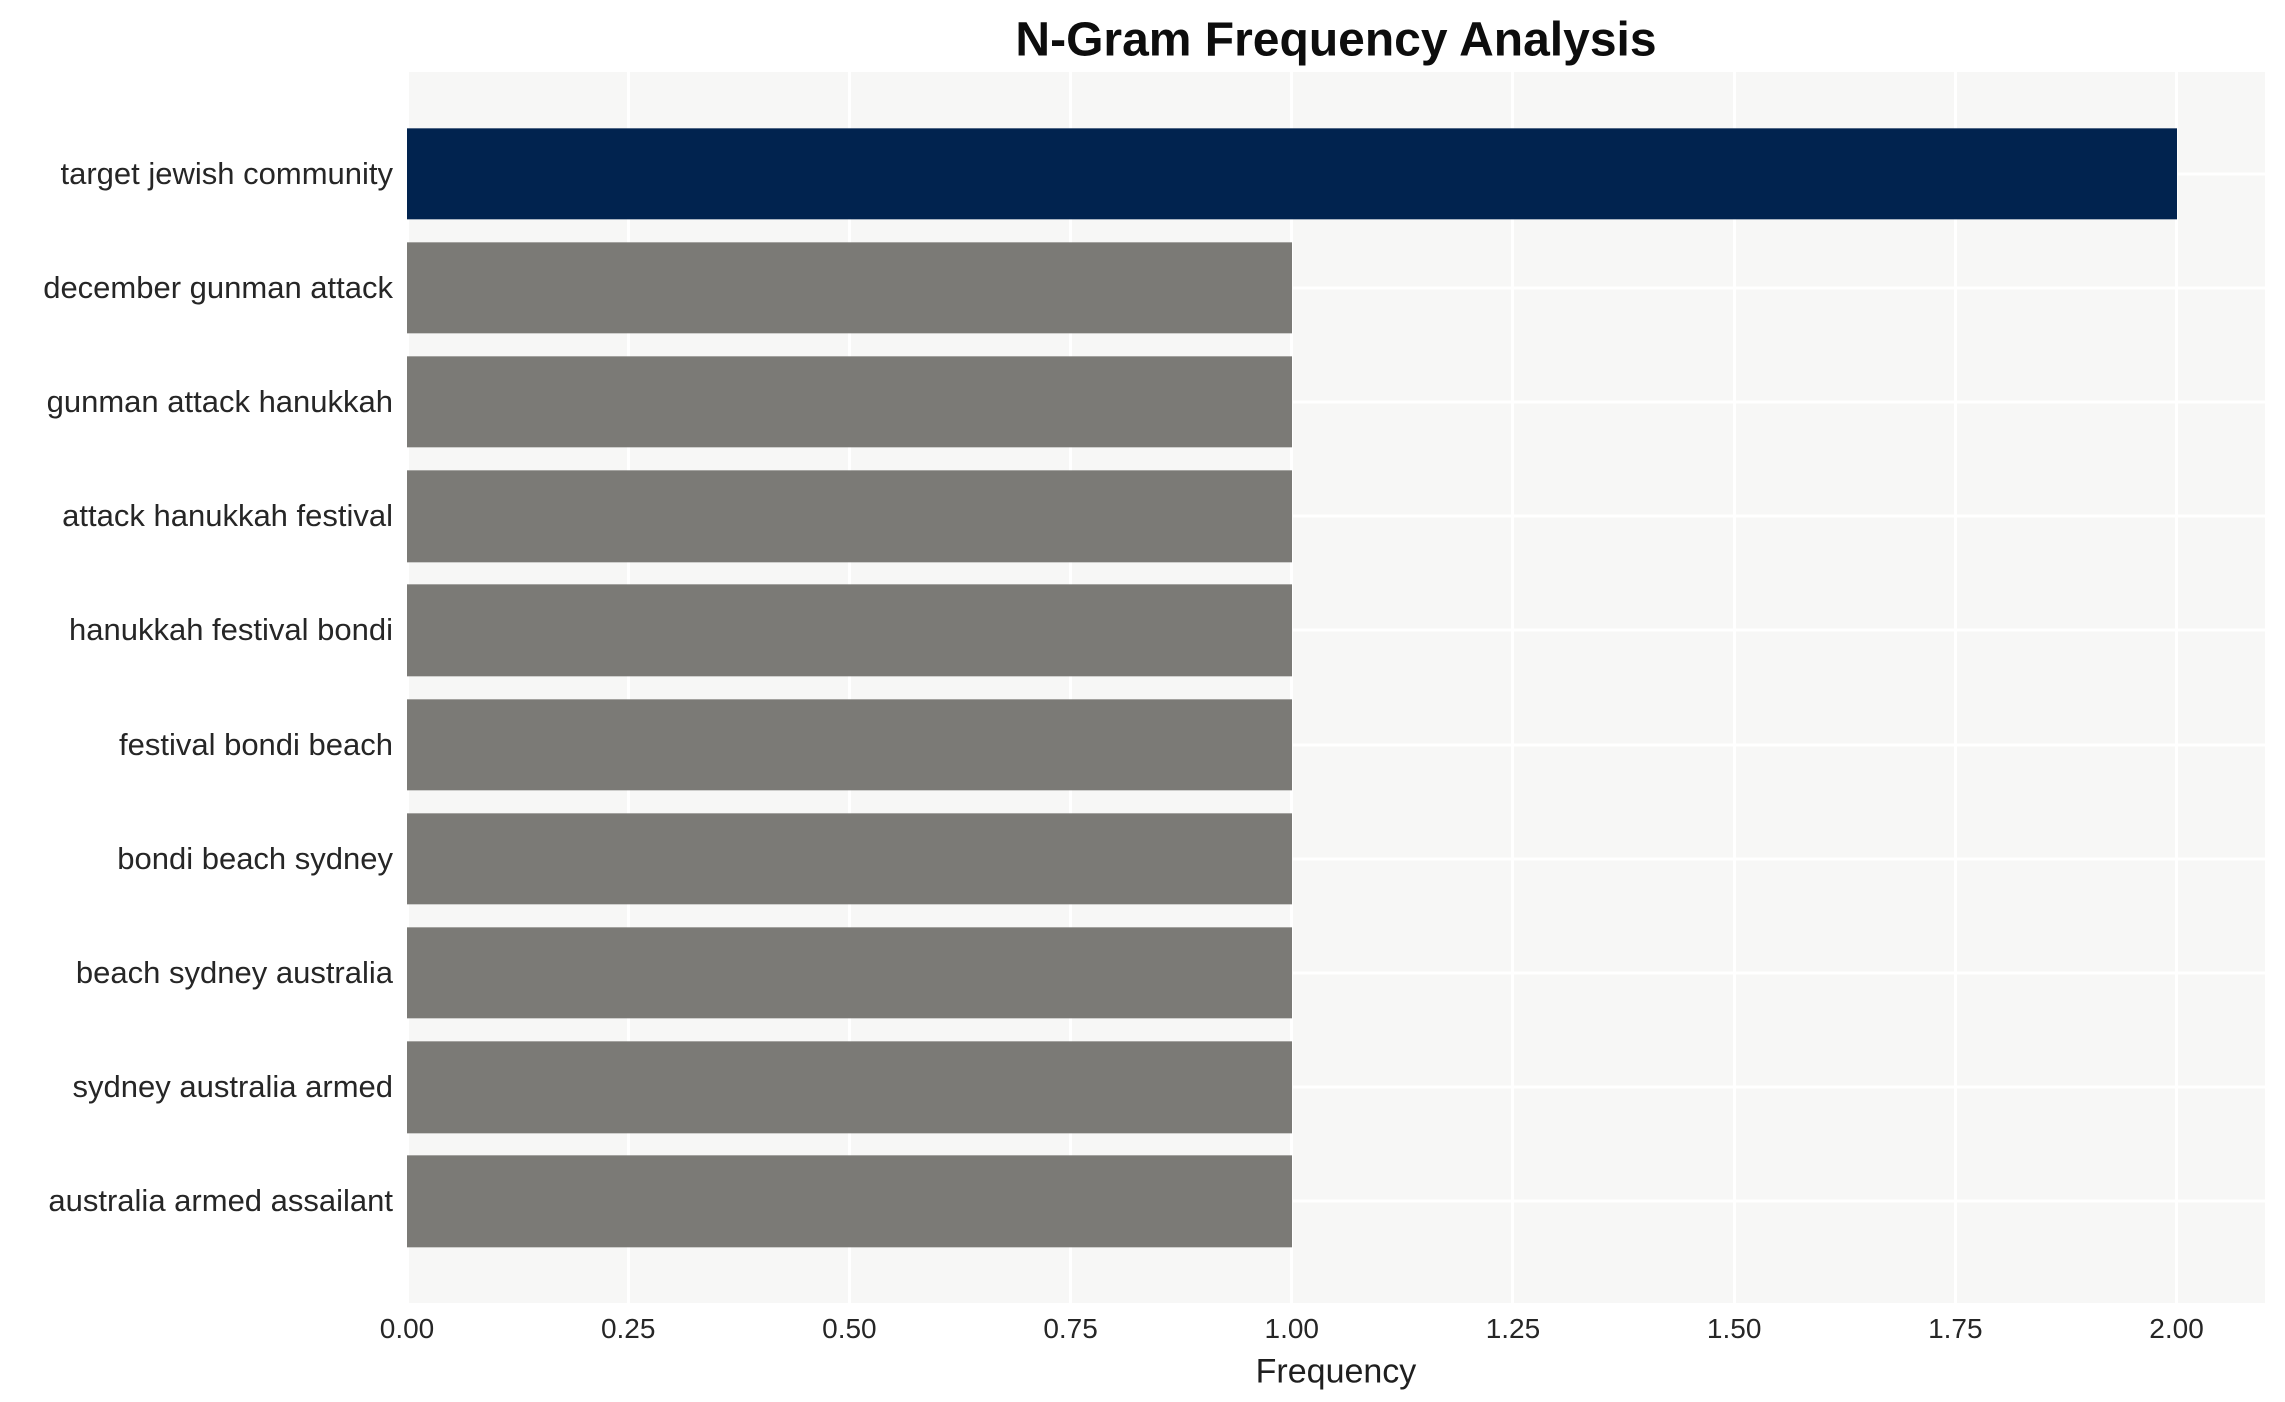  What do you see at coordinates (1070, 1328) in the screenshot?
I see `x-tick-label: 0.75` at bounding box center [1070, 1328].